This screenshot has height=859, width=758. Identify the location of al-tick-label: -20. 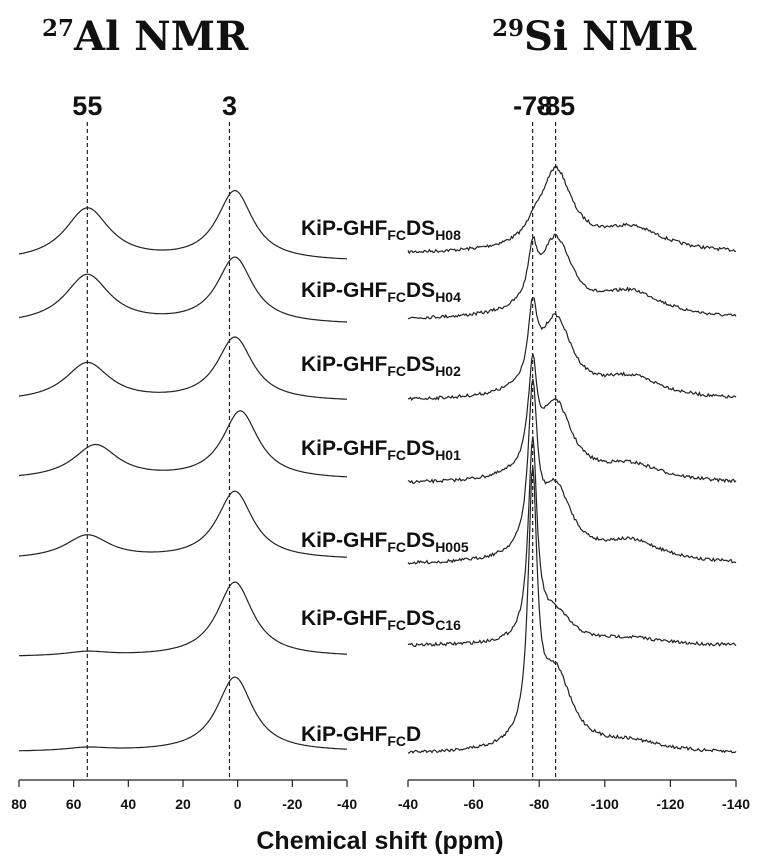
(292, 804).